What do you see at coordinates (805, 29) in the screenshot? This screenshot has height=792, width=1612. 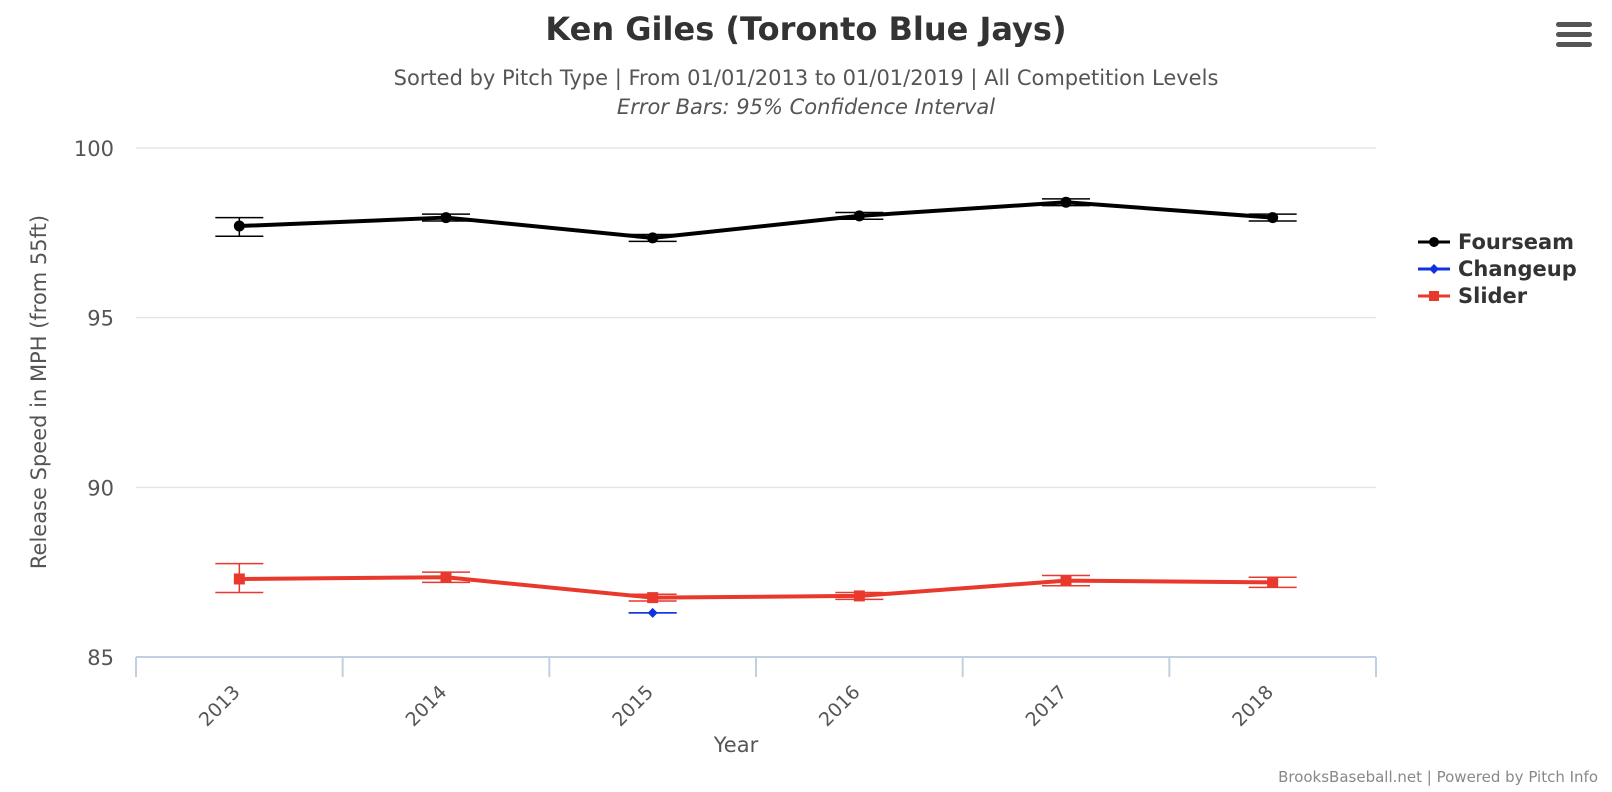 I see `chart-title: Ken Giles (Toronto Blue Jays)` at bounding box center [805, 29].